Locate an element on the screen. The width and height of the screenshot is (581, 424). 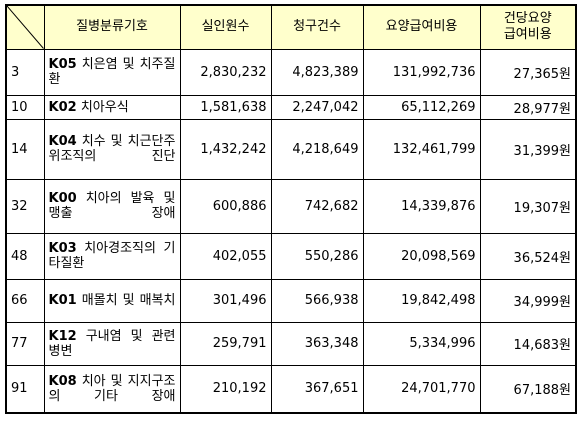
disease-code: K02 is located at coordinates (62, 107).